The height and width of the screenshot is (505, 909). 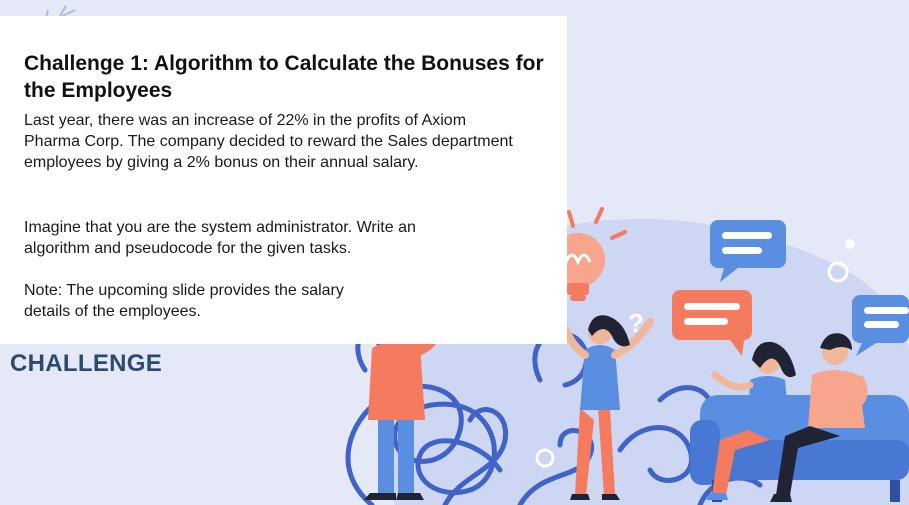 I want to click on person-woman-seated, so click(x=751, y=420).